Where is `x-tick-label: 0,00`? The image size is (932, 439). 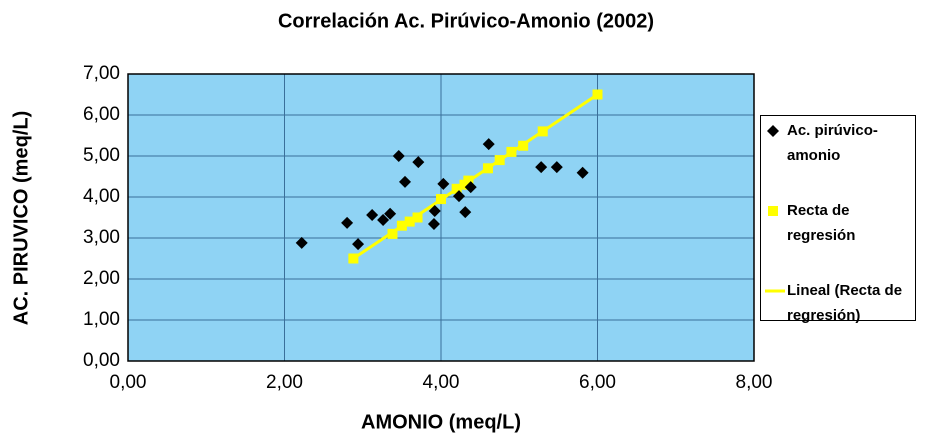
x-tick-label: 0,00 is located at coordinates (128, 382).